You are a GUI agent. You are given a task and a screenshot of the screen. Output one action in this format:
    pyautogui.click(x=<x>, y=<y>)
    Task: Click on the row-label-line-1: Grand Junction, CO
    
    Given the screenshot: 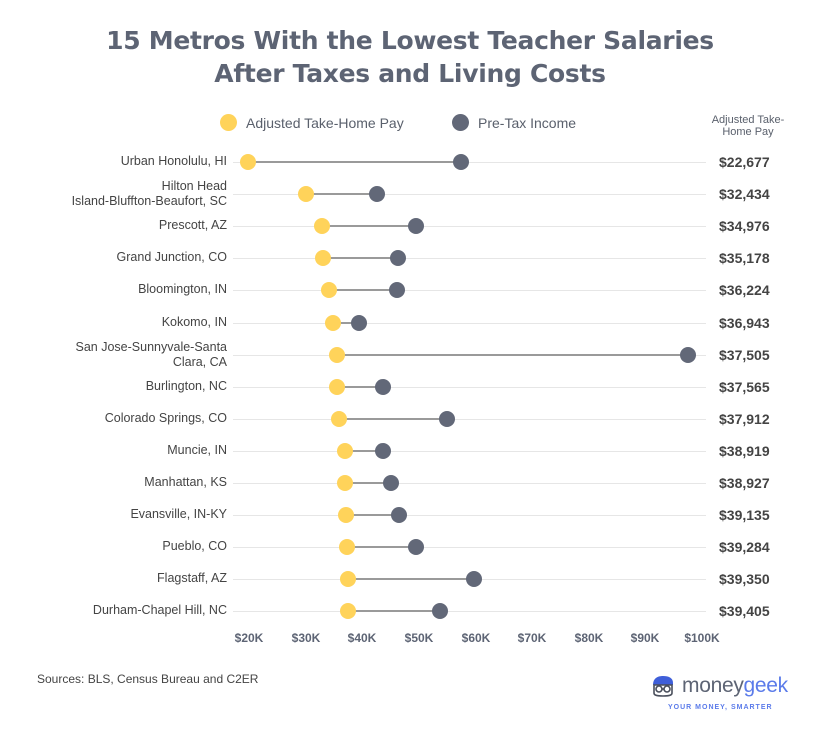 What is the action you would take?
    pyautogui.click(x=171, y=257)
    